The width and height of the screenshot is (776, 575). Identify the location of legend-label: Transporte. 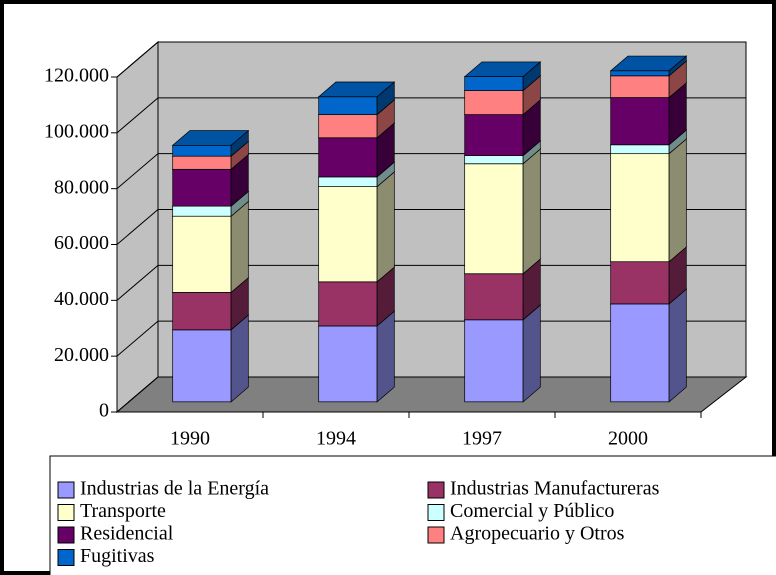
(123, 511).